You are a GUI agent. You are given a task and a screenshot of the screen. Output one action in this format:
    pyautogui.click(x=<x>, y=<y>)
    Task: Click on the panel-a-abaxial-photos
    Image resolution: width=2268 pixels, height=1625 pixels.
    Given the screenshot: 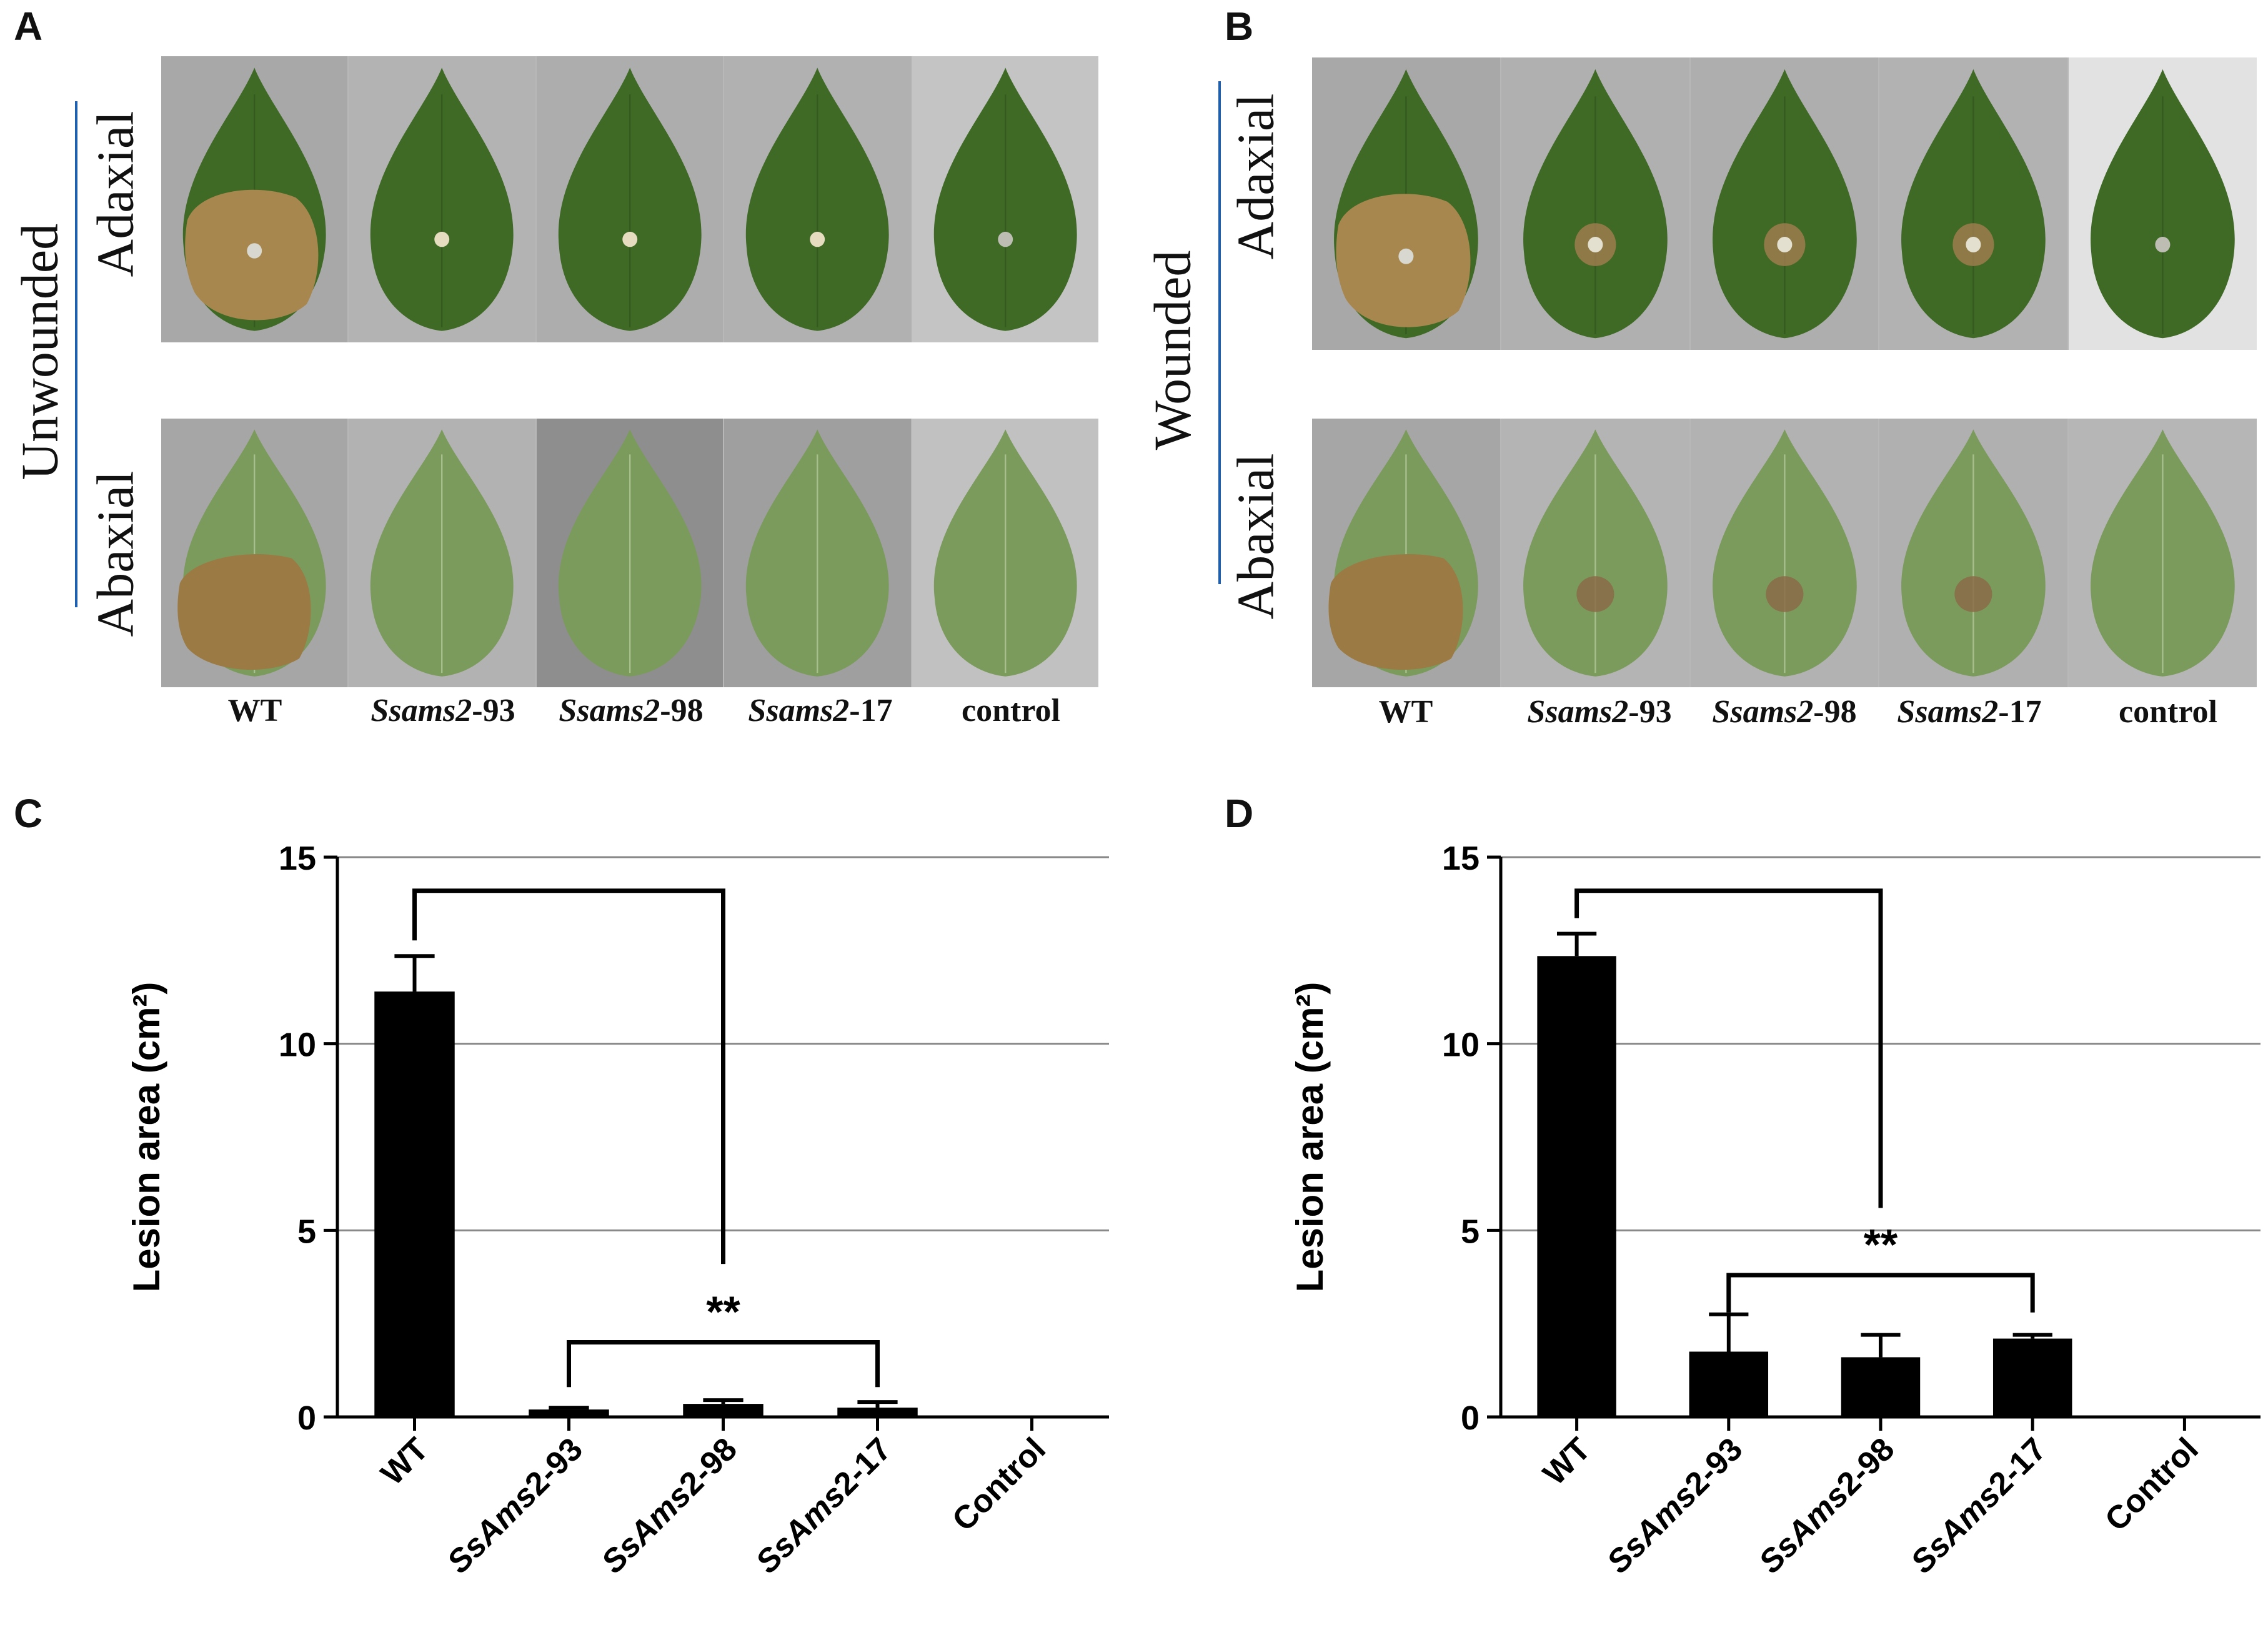 What is the action you would take?
    pyautogui.click(x=630, y=553)
    